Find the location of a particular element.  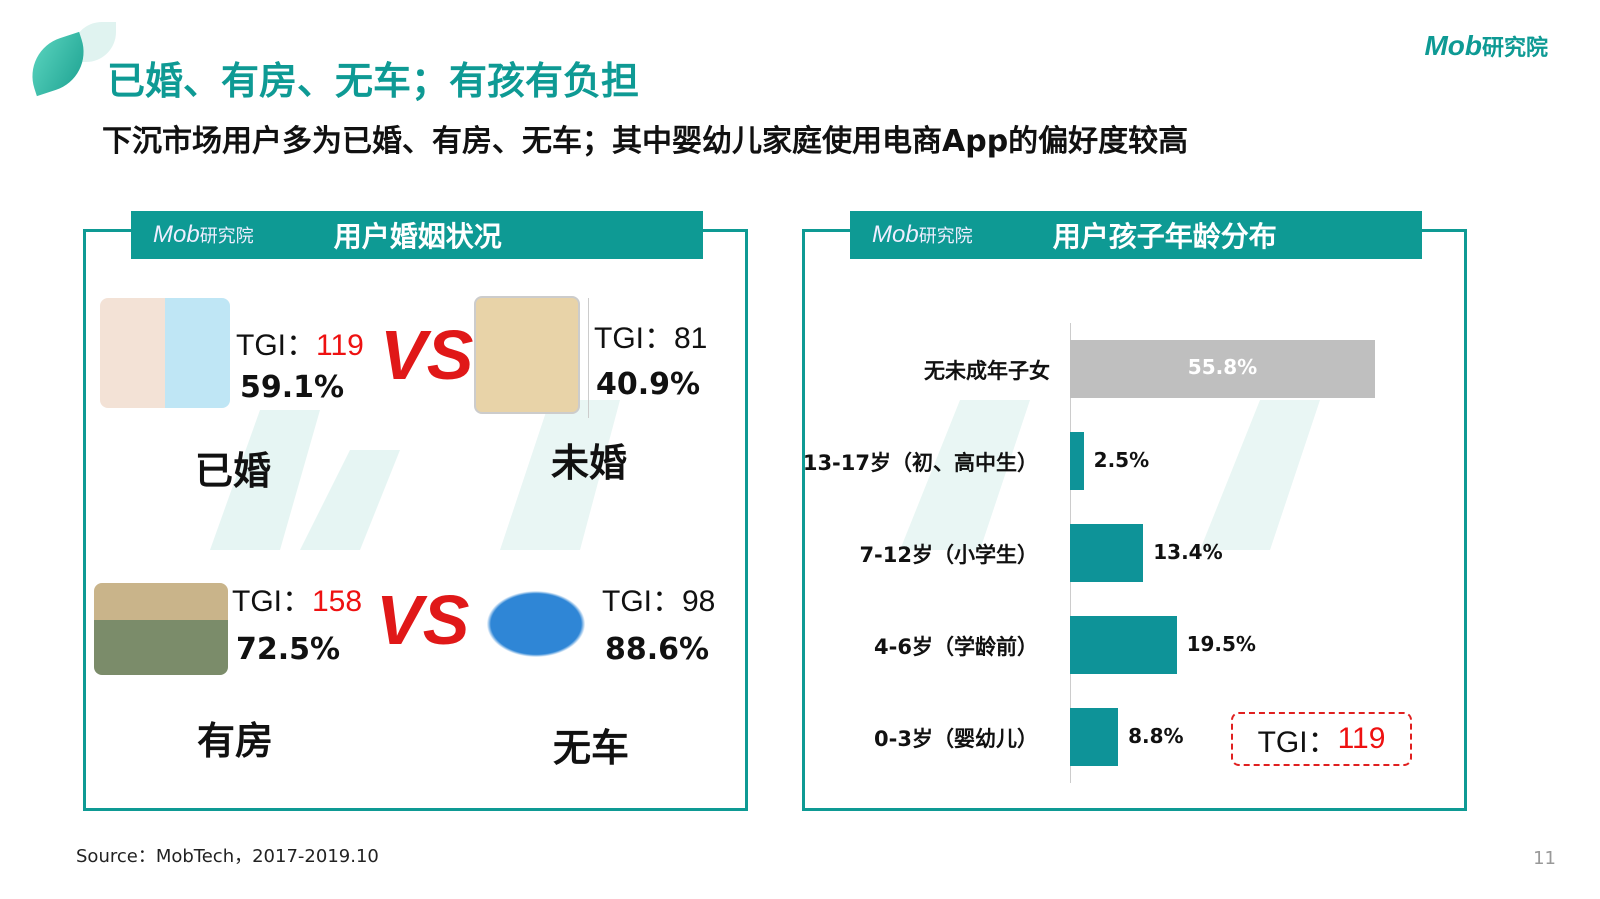

page-number: 11 is located at coordinates (1544, 858).